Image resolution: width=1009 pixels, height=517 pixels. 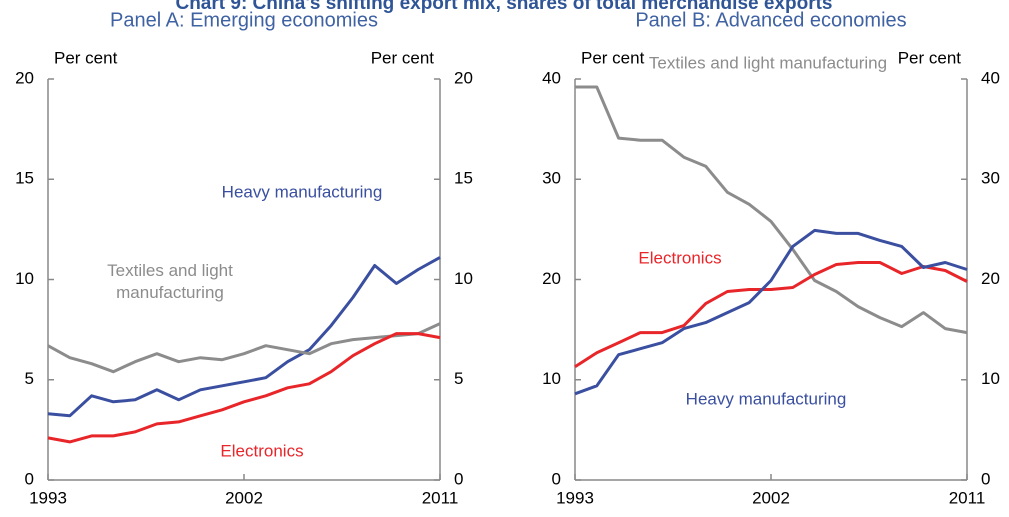 I want to click on y2-tick-label: 40, so click(x=990, y=77).